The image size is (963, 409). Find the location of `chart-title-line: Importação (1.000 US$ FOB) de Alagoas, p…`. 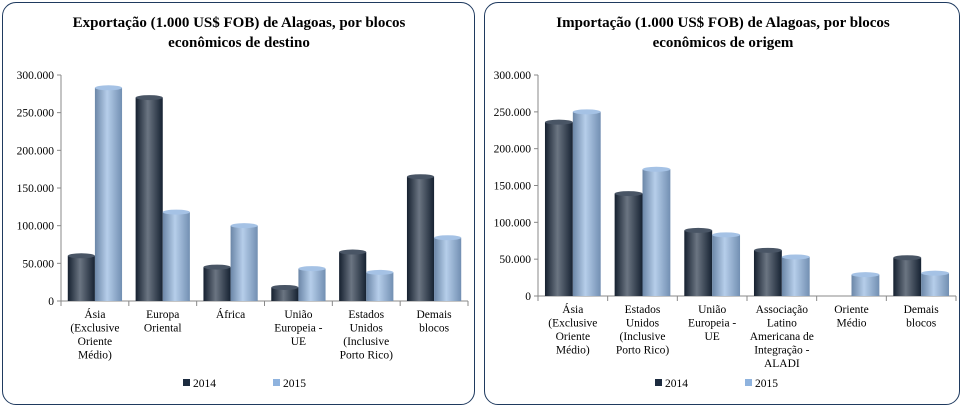

chart-title-line: Importação (1.000 US$ FOB) de Alagoas, p… is located at coordinates (723, 23).